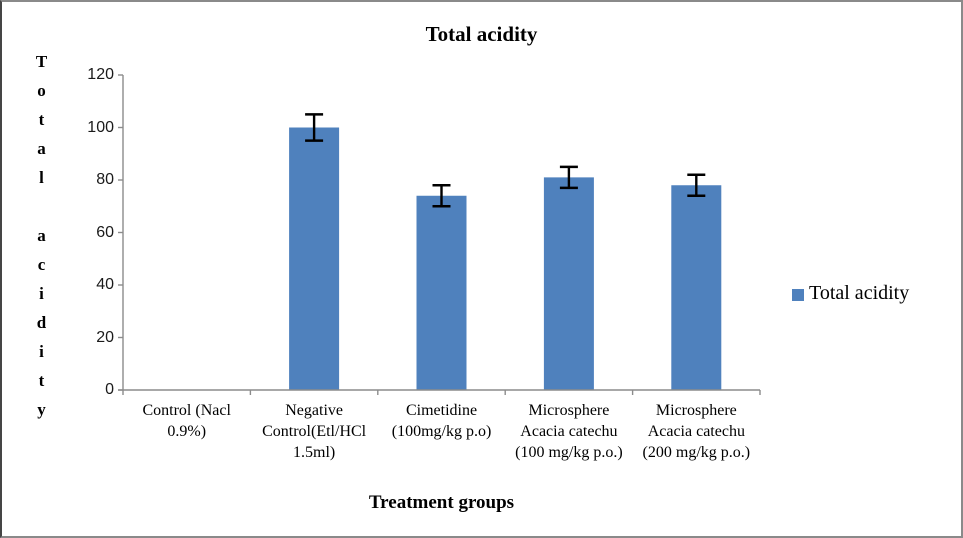 Image resolution: width=963 pixels, height=538 pixels. Describe the element at coordinates (100, 127) in the screenshot. I see `y-tick-label: 100` at that location.